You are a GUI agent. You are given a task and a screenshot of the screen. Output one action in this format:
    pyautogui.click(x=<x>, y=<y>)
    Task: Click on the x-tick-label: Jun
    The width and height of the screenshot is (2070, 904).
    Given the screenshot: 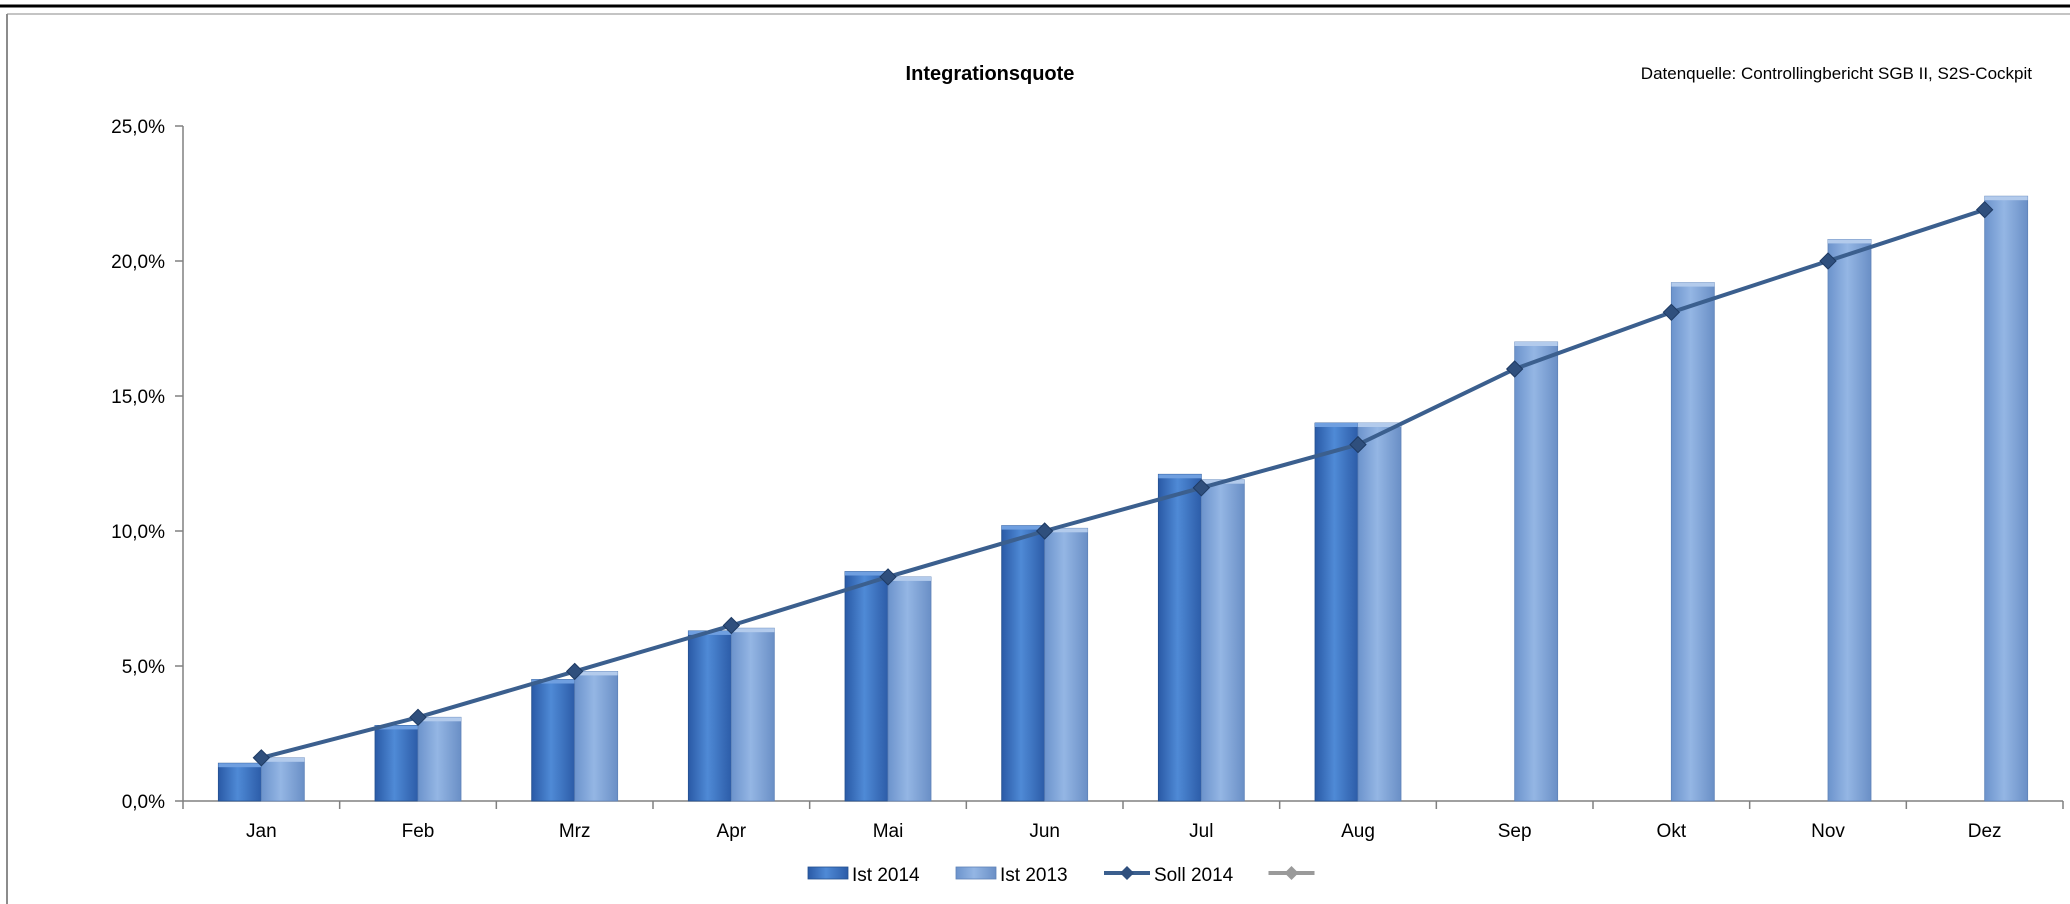 What is the action you would take?
    pyautogui.click(x=1044, y=831)
    